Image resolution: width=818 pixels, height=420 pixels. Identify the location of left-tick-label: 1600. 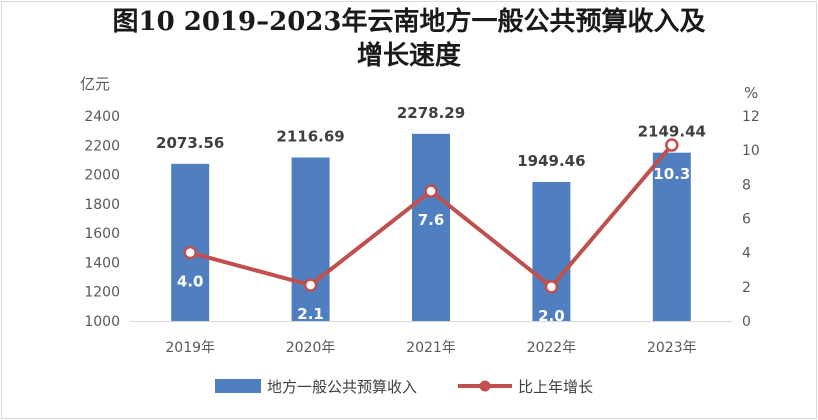
(102, 234).